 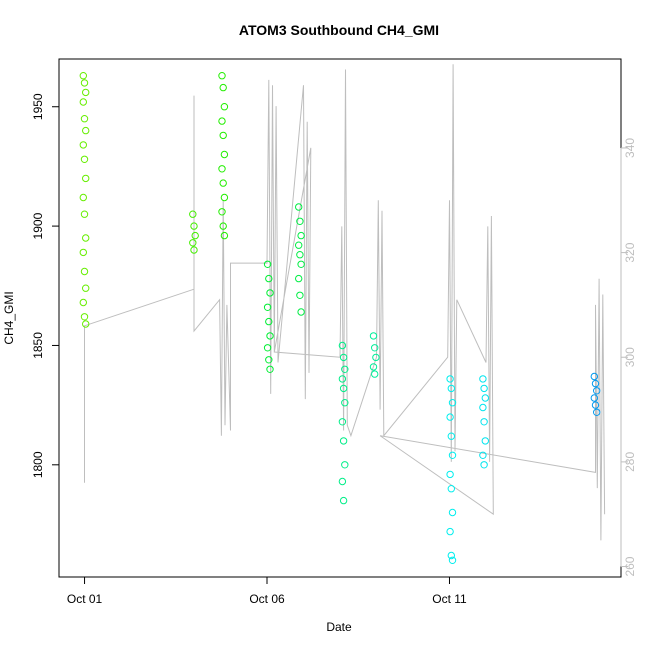 What do you see at coordinates (9, 317) in the screenshot?
I see `y-axis-label: CH4_GMI` at bounding box center [9, 317].